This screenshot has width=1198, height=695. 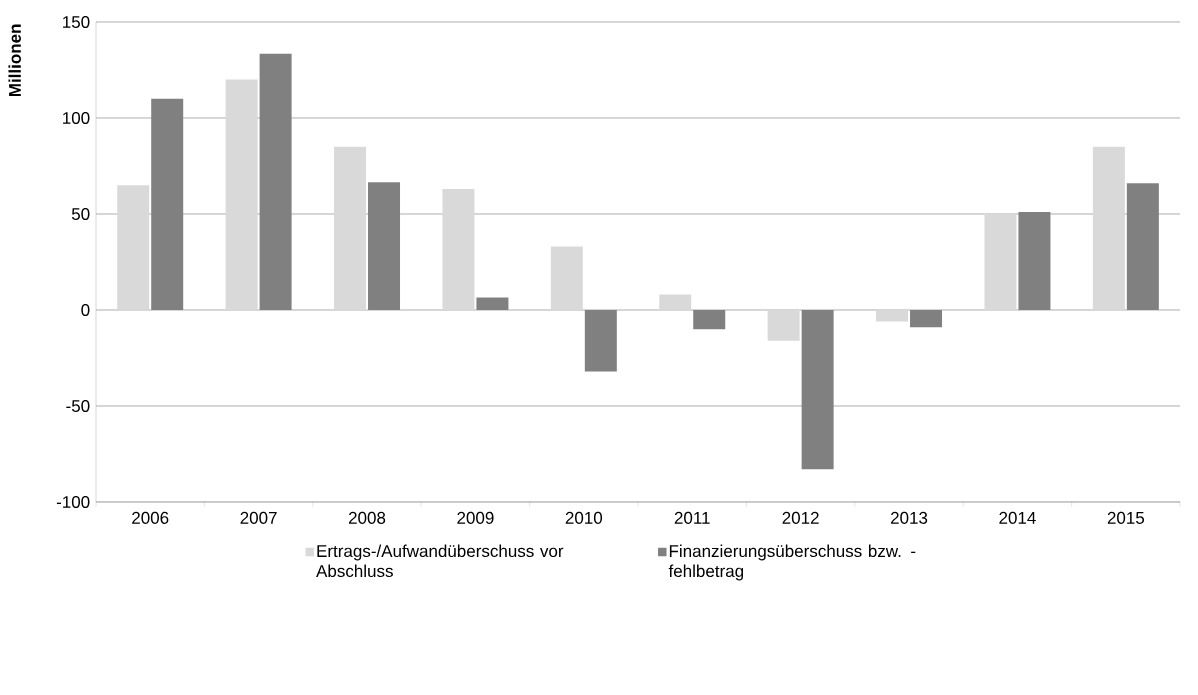 I want to click on x-tick-label: 2013, so click(x=909, y=517).